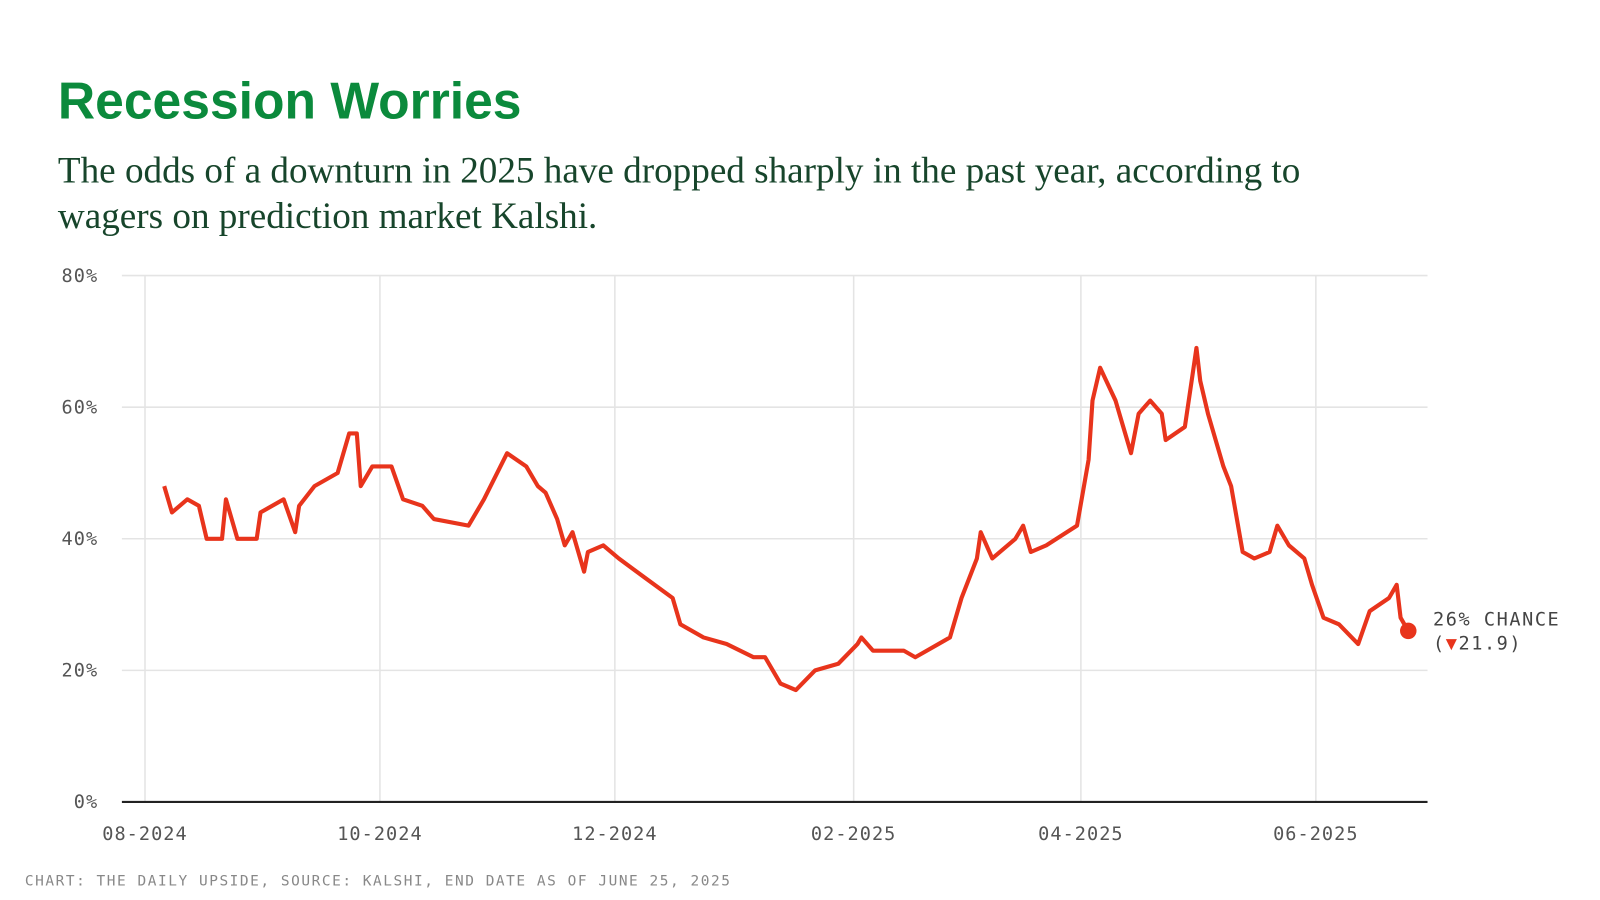  What do you see at coordinates (1408, 631) in the screenshot?
I see `end-point` at bounding box center [1408, 631].